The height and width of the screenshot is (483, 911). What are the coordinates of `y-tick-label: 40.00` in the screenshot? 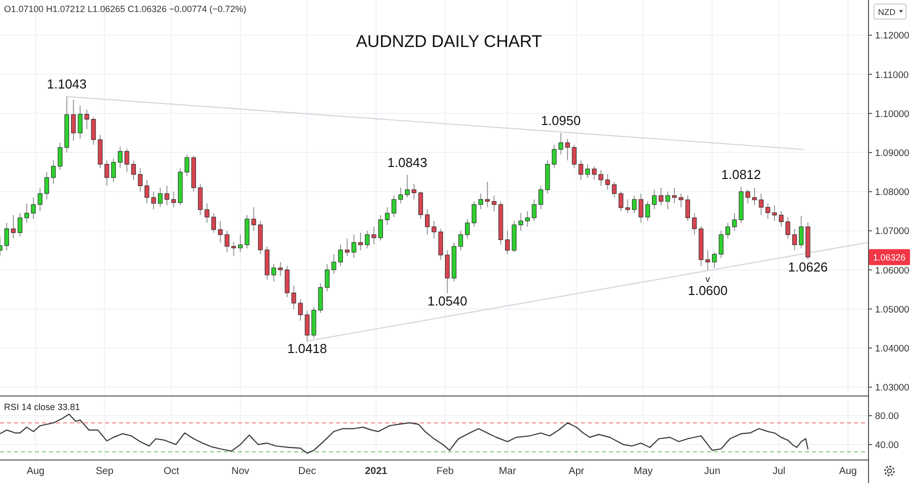 It's located at (887, 446).